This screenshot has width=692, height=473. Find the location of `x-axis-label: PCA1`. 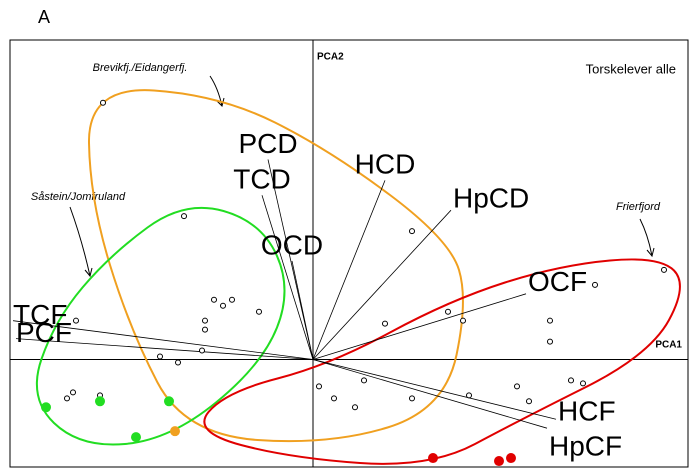

x-axis-label: PCA1 is located at coordinates (668, 345).